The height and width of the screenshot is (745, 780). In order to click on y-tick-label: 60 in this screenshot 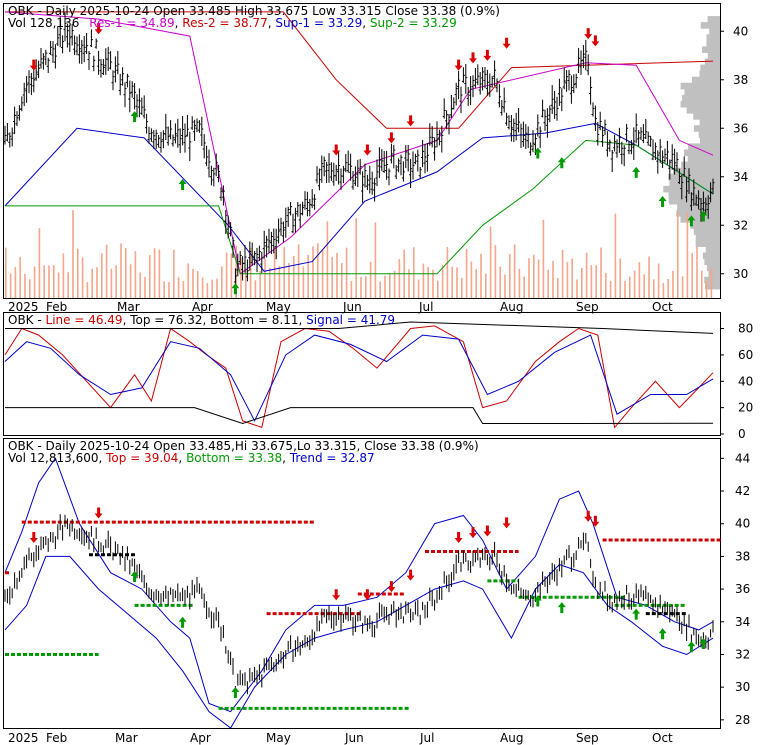, I will do `click(745, 355)`.